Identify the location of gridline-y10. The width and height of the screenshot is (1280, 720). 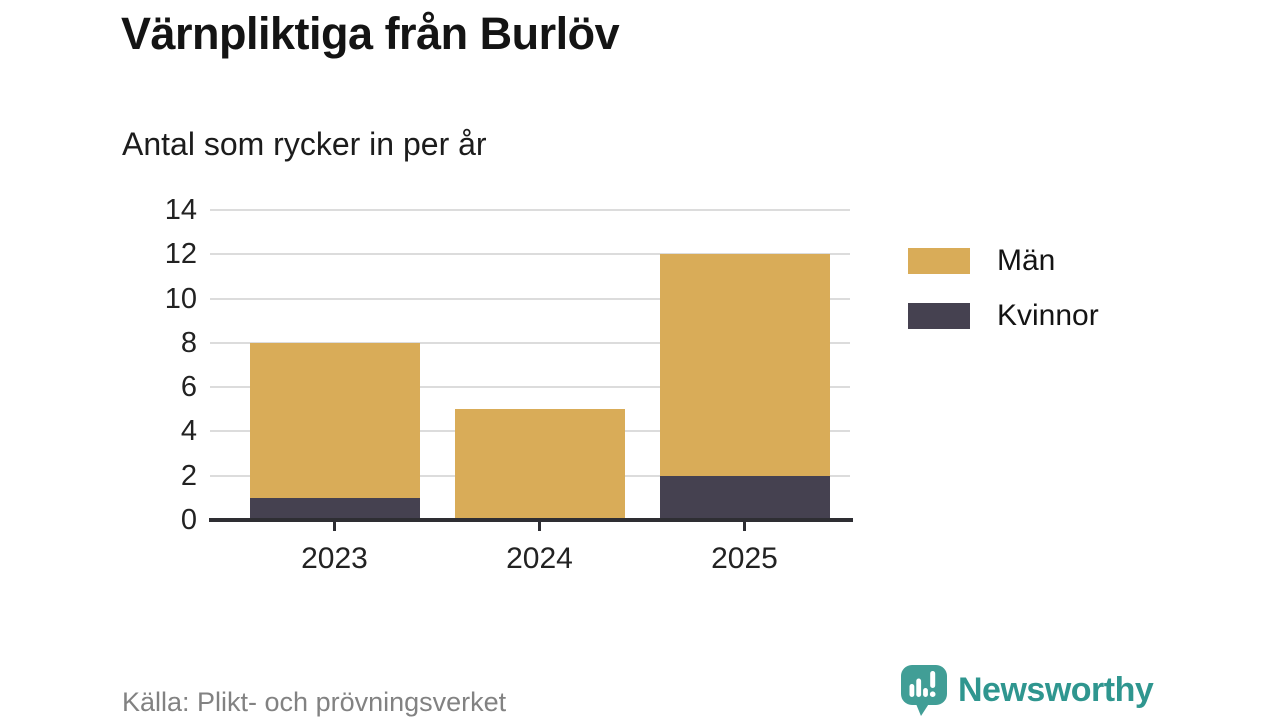
(530, 298).